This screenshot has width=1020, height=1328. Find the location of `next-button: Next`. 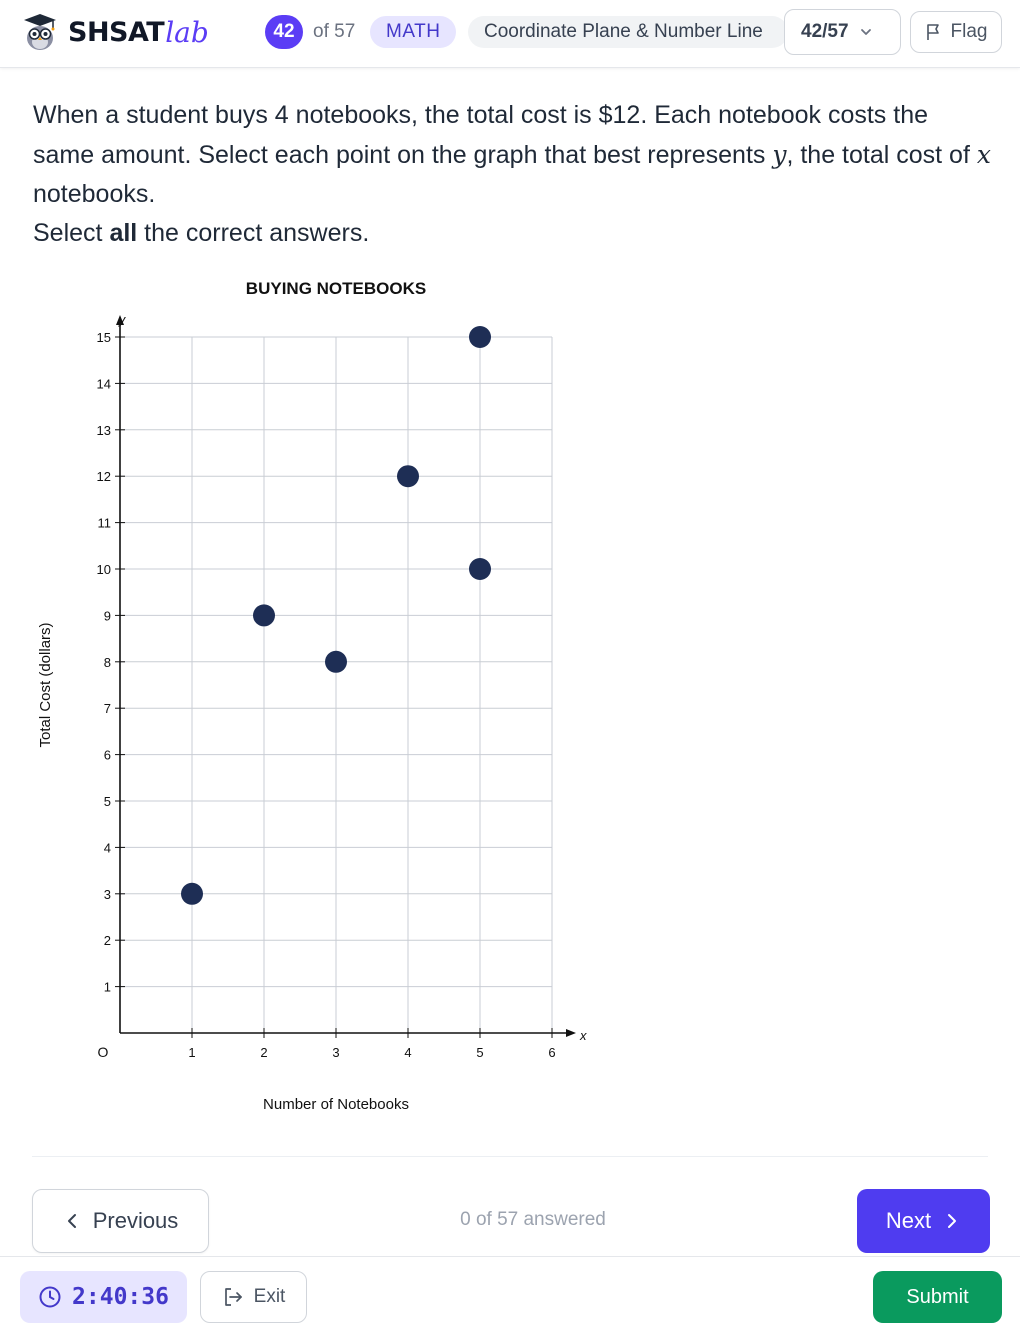

next-button: Next is located at coordinates (923, 1221).